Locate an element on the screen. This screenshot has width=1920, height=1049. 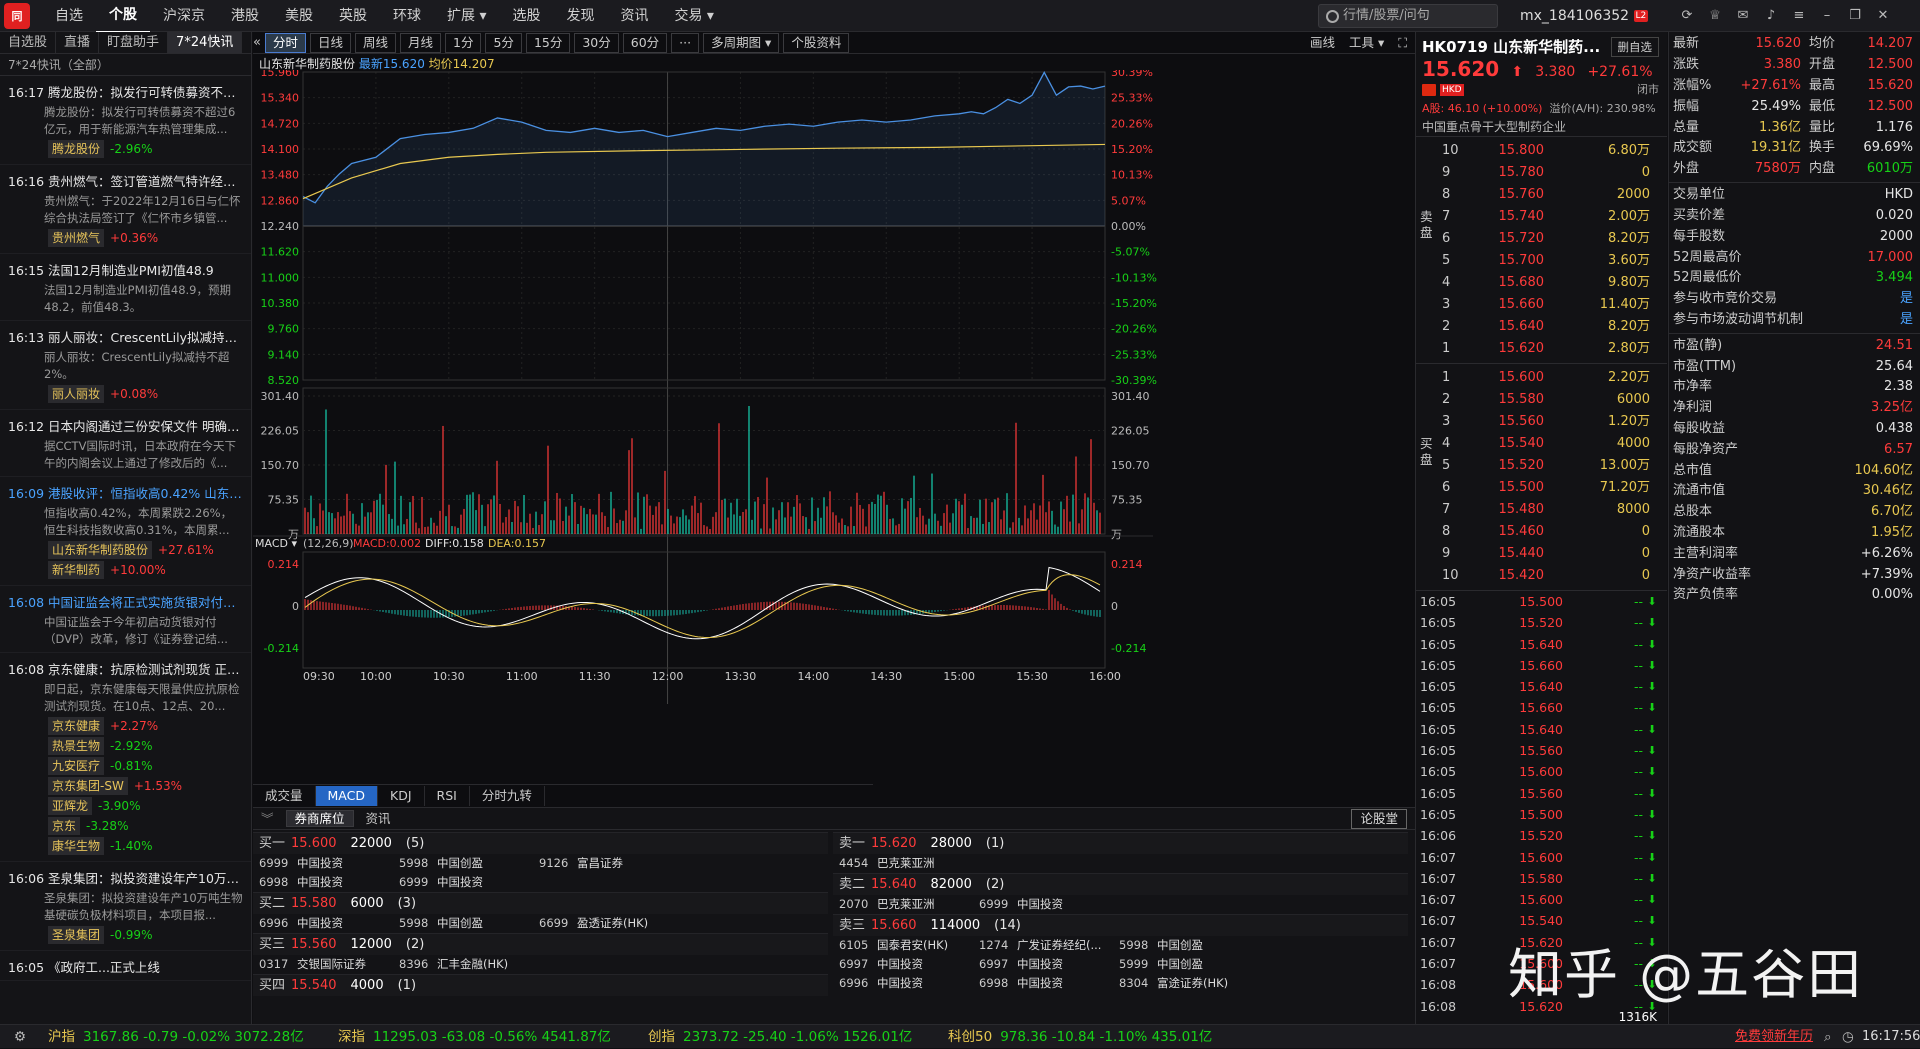
index-quote: 深指 11295.03 -63.08 -0.56% 4541.87亿 is located at coordinates (474, 1037).